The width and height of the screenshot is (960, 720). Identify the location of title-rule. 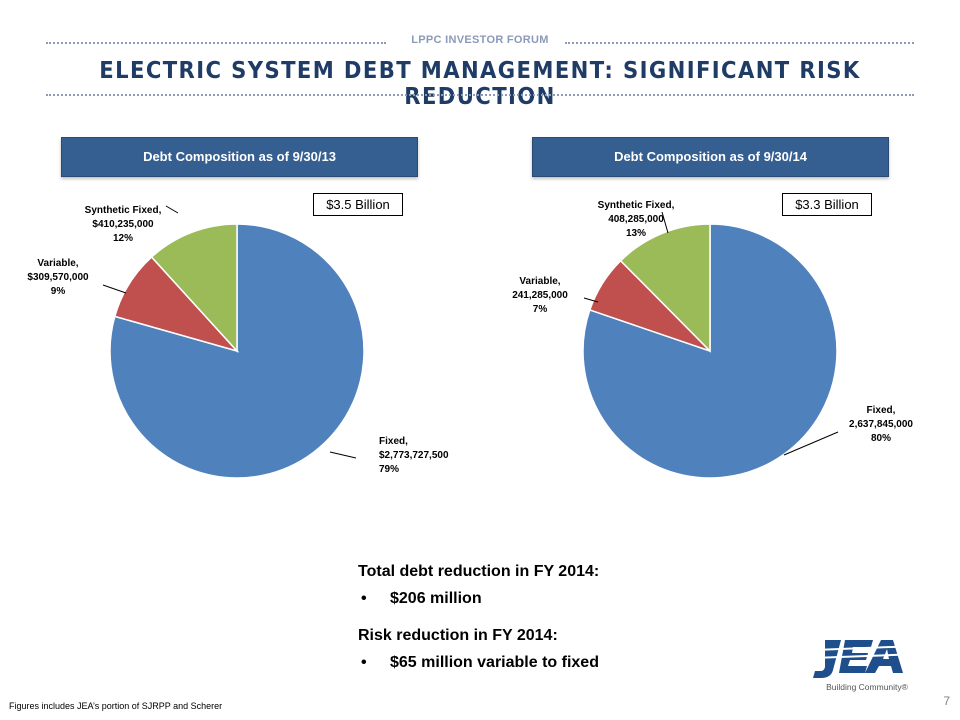
(480, 95).